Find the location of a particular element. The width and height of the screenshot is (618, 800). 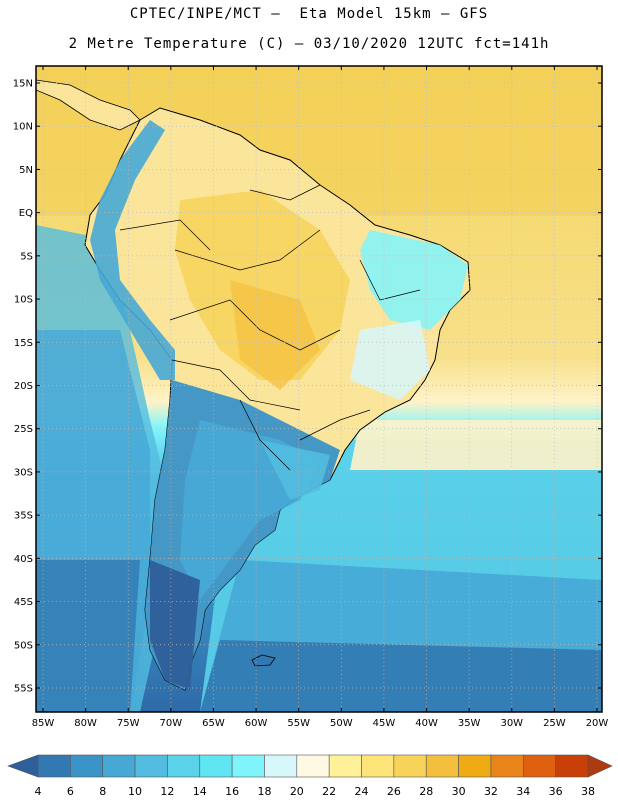

colorbar-label: 32 is located at coordinates (491, 791).